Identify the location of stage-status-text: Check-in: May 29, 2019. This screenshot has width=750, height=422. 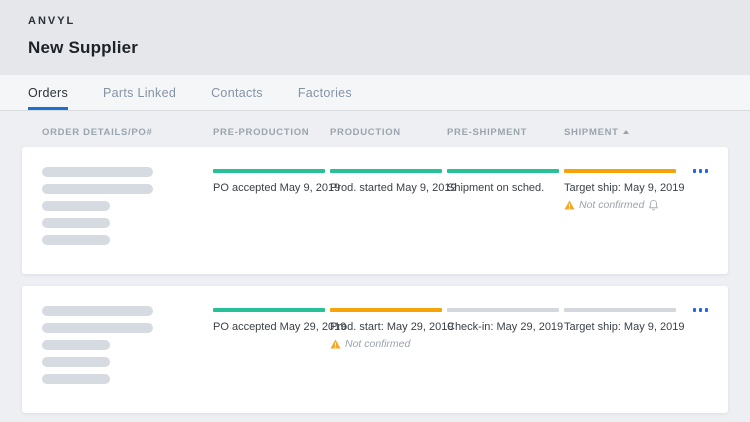
(505, 327).